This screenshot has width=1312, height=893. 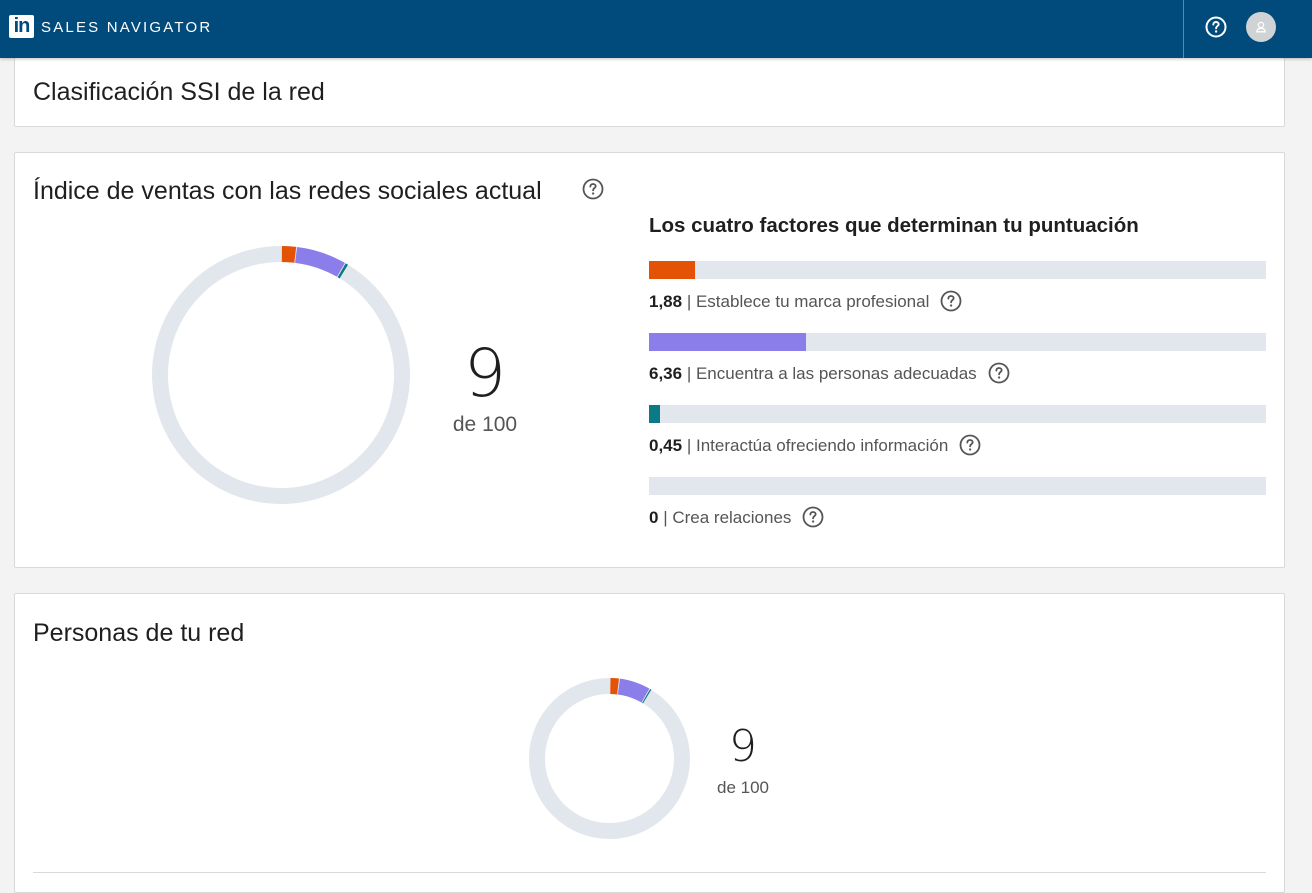 What do you see at coordinates (649, 91) in the screenshot?
I see `classification-card: Clasificación SSI de la red` at bounding box center [649, 91].